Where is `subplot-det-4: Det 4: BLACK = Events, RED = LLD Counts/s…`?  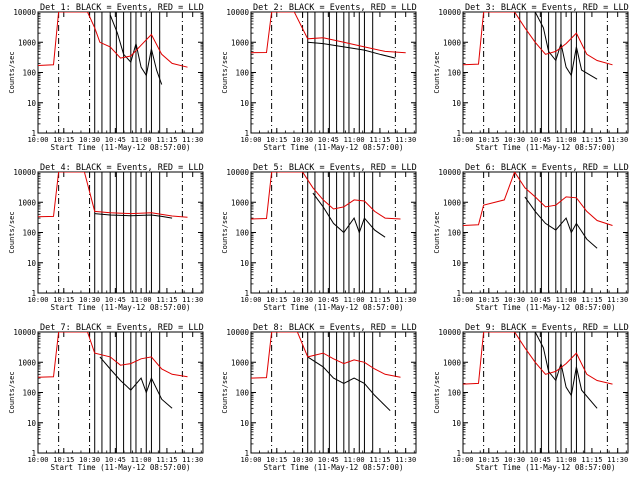 subplot-det-4: Det 4: BLACK = Events, RED = LLD Counts/s… is located at coordinates (106, 237).